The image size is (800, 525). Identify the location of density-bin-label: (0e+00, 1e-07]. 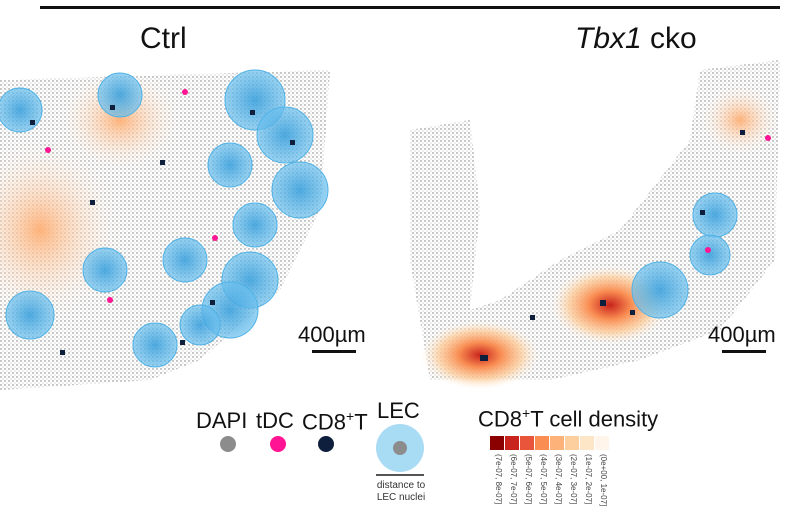
(603, 480).